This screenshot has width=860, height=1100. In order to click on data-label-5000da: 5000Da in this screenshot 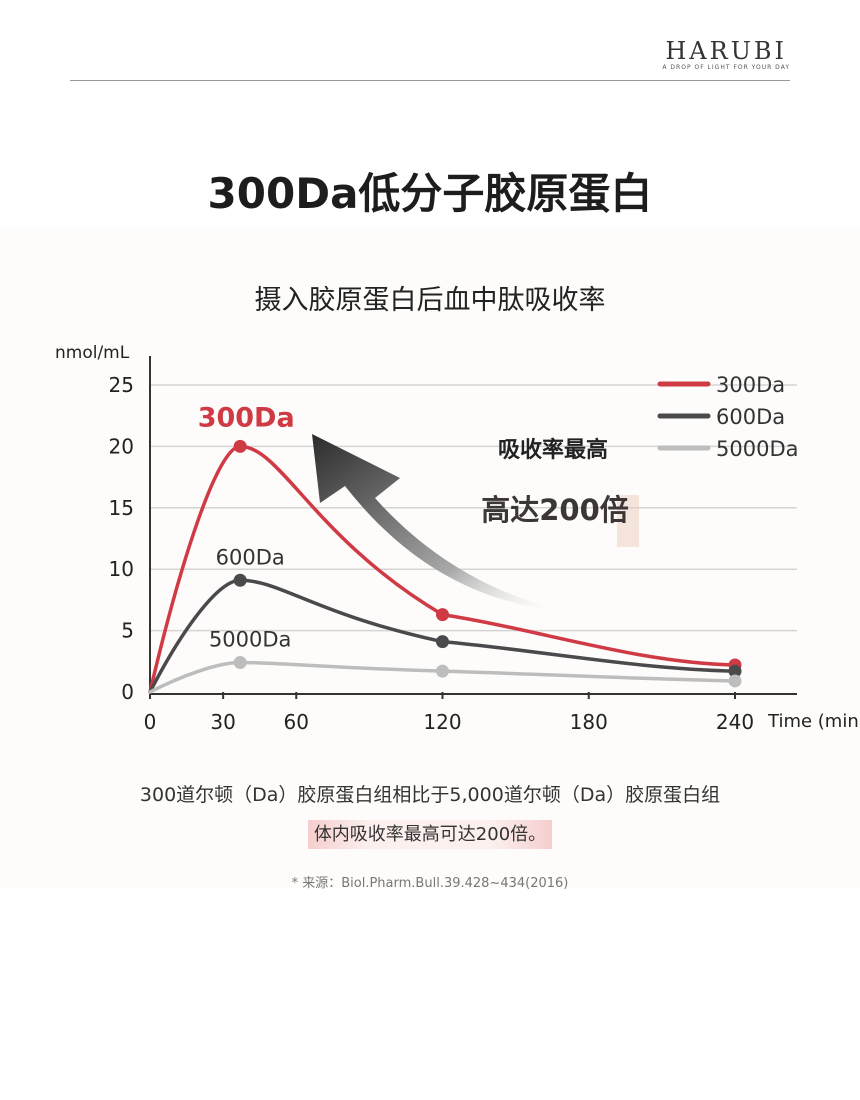, I will do `click(250, 640)`.